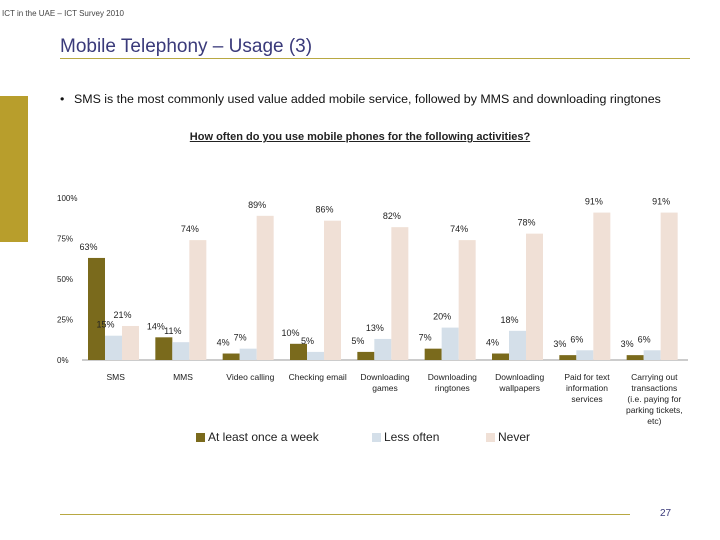  What do you see at coordinates (263, 437) in the screenshot?
I see `legend-label: At least once a week` at bounding box center [263, 437].